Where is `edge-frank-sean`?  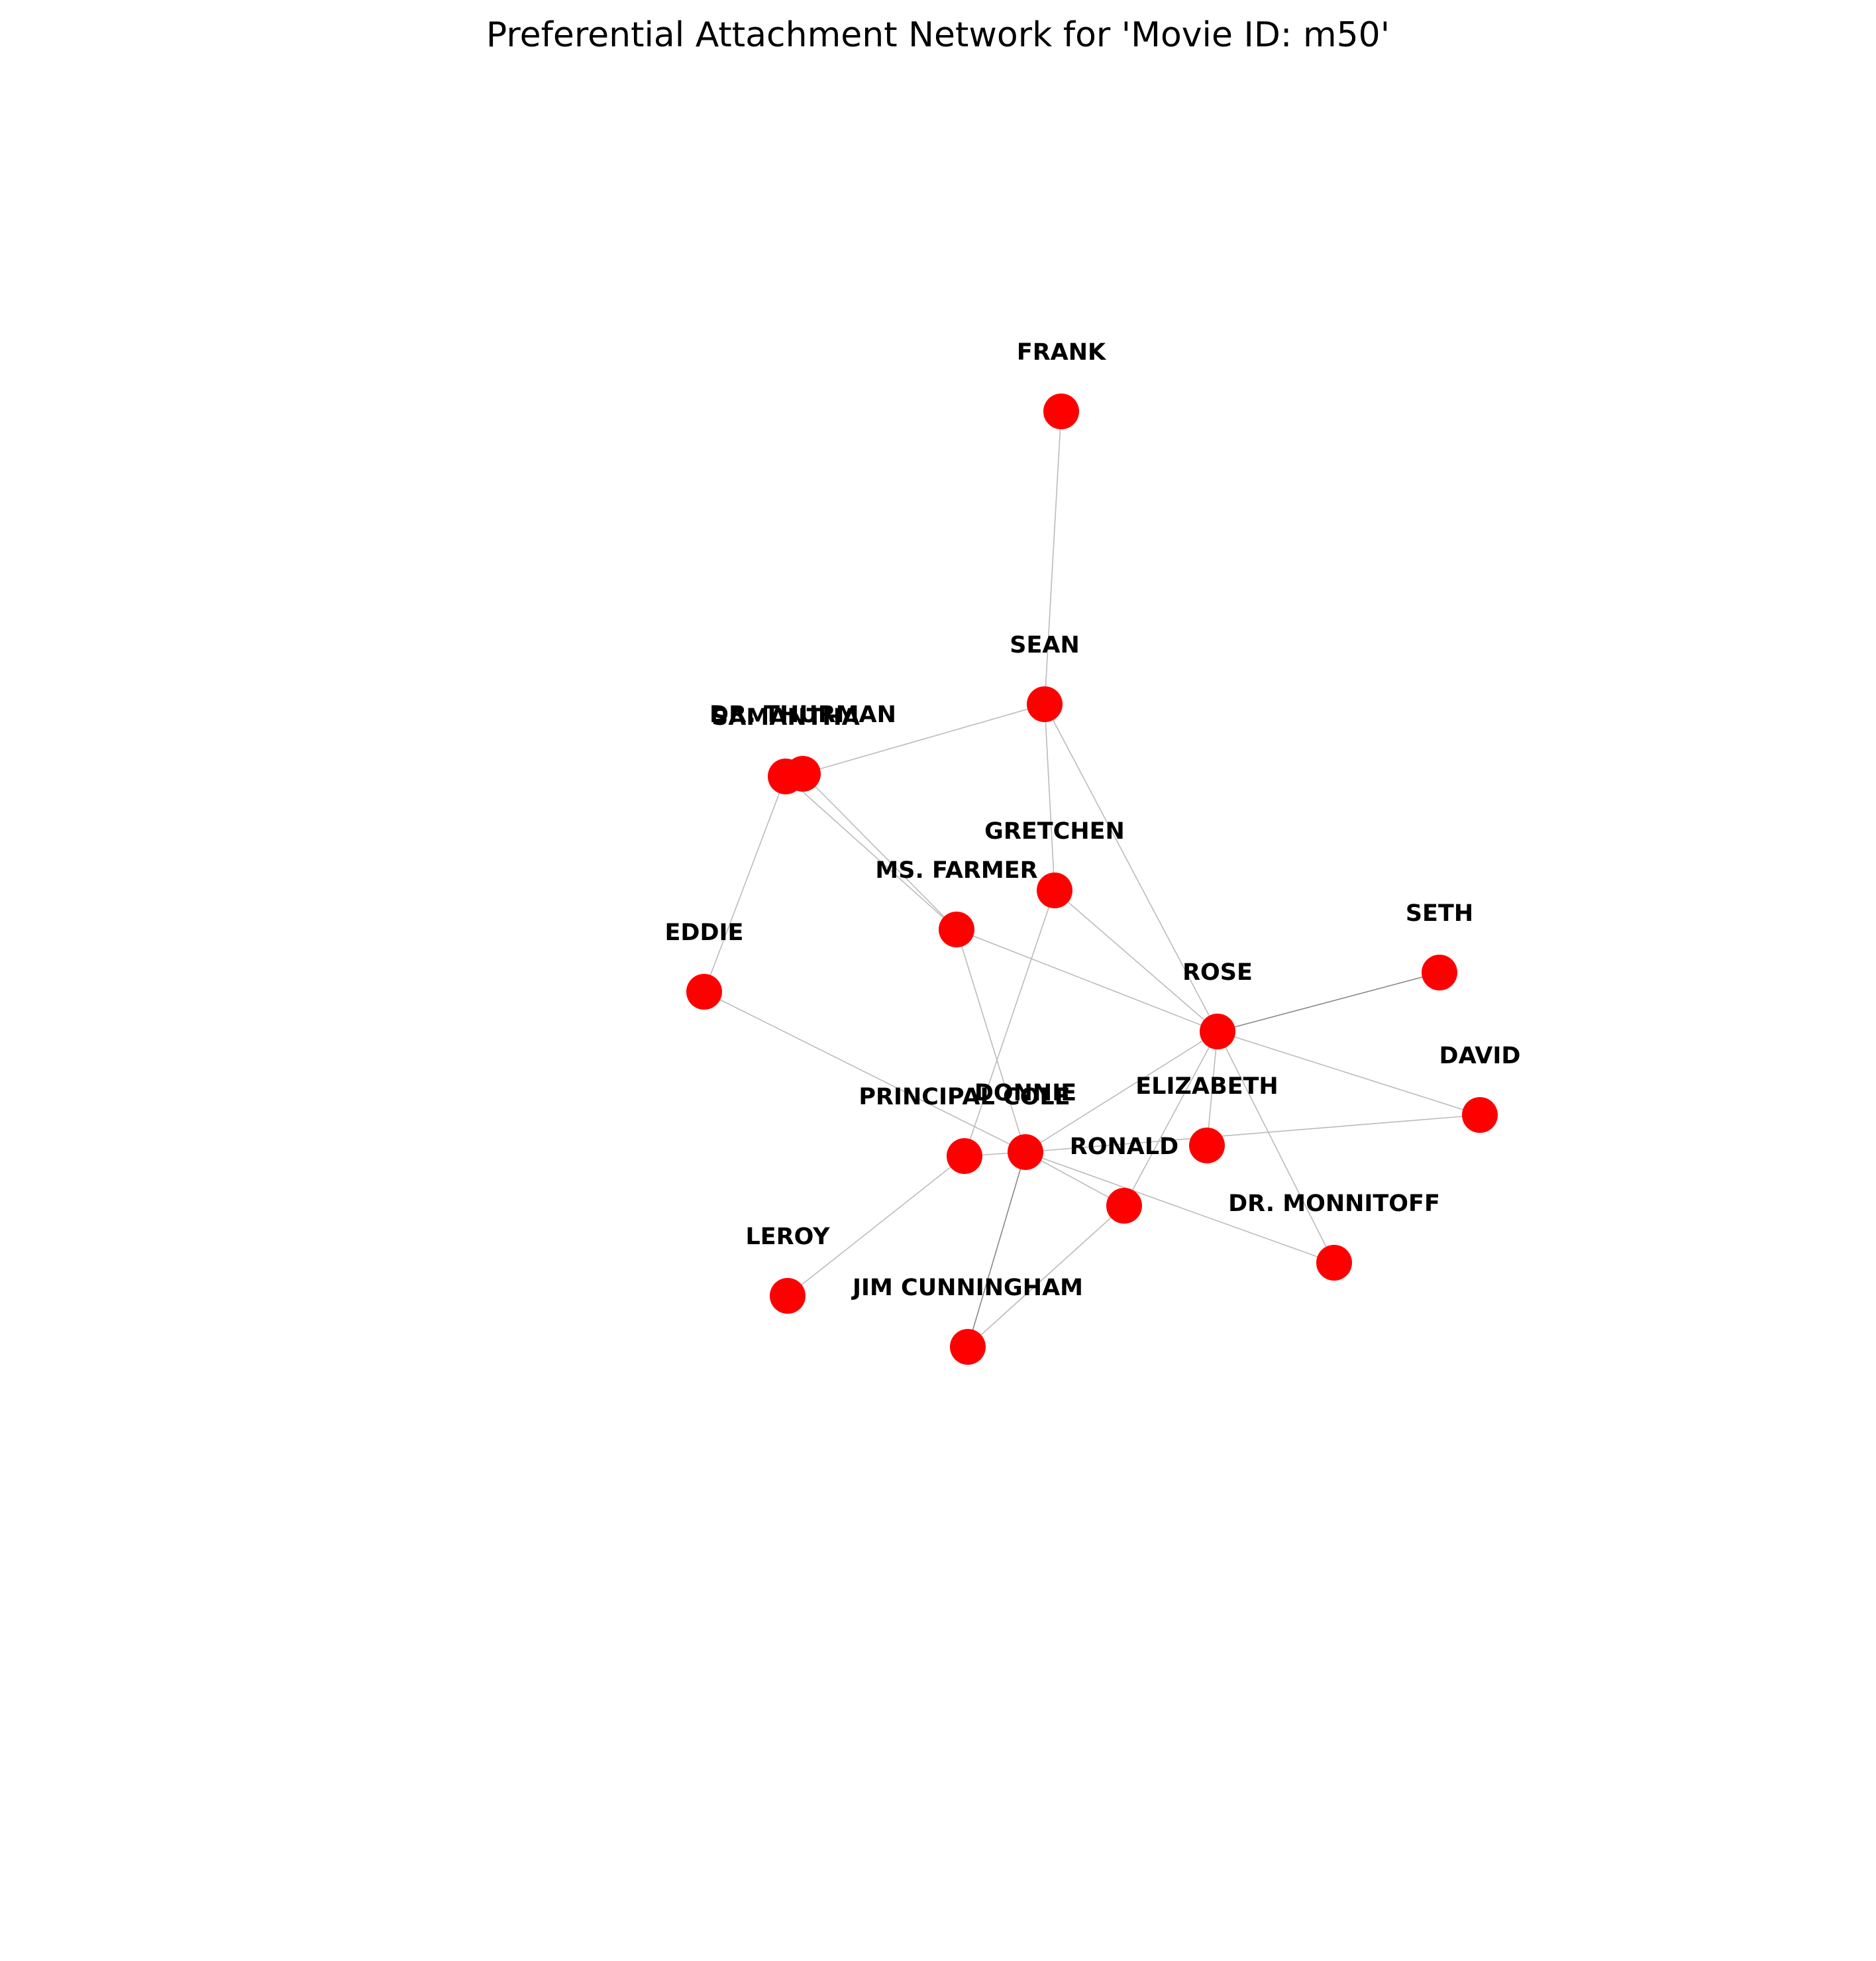 edge-frank-sean is located at coordinates (1053, 558).